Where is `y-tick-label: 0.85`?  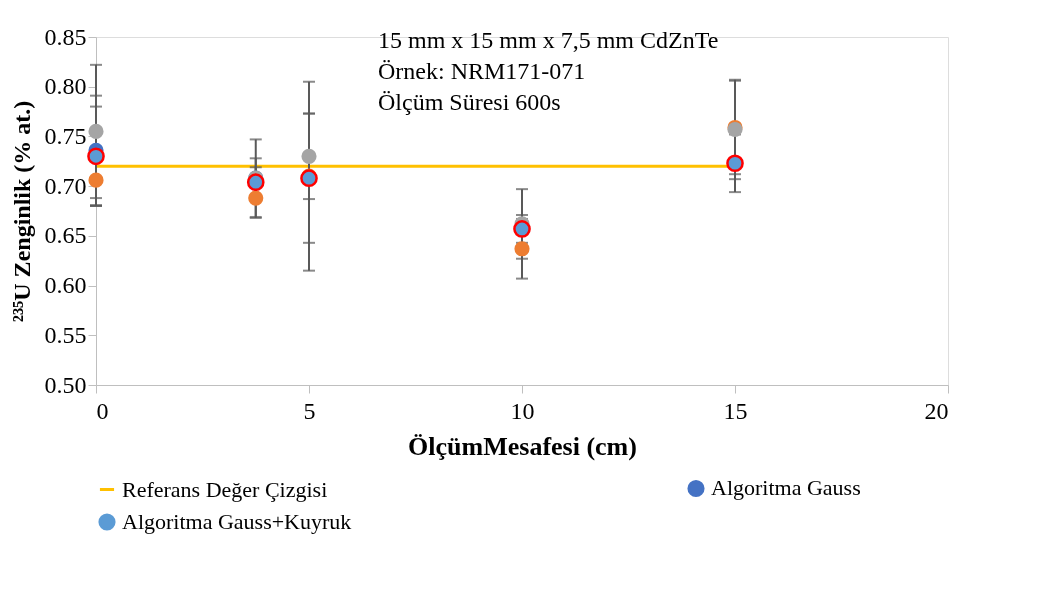 y-tick-label: 0.85 is located at coordinates (65, 36).